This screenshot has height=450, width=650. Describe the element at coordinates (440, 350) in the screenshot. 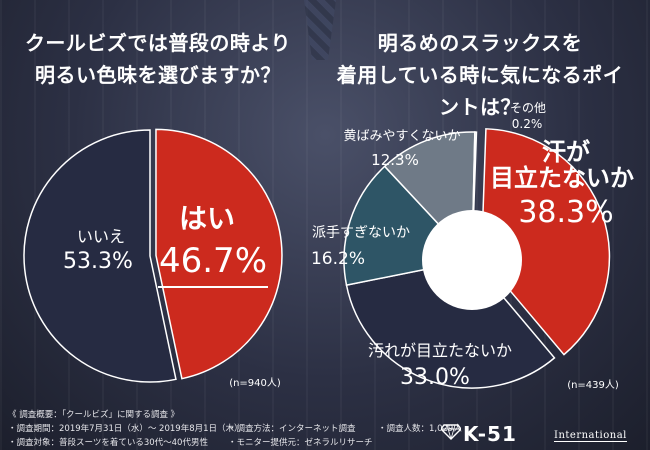

I see `label-yogore: 汚れが目立たないか` at that location.